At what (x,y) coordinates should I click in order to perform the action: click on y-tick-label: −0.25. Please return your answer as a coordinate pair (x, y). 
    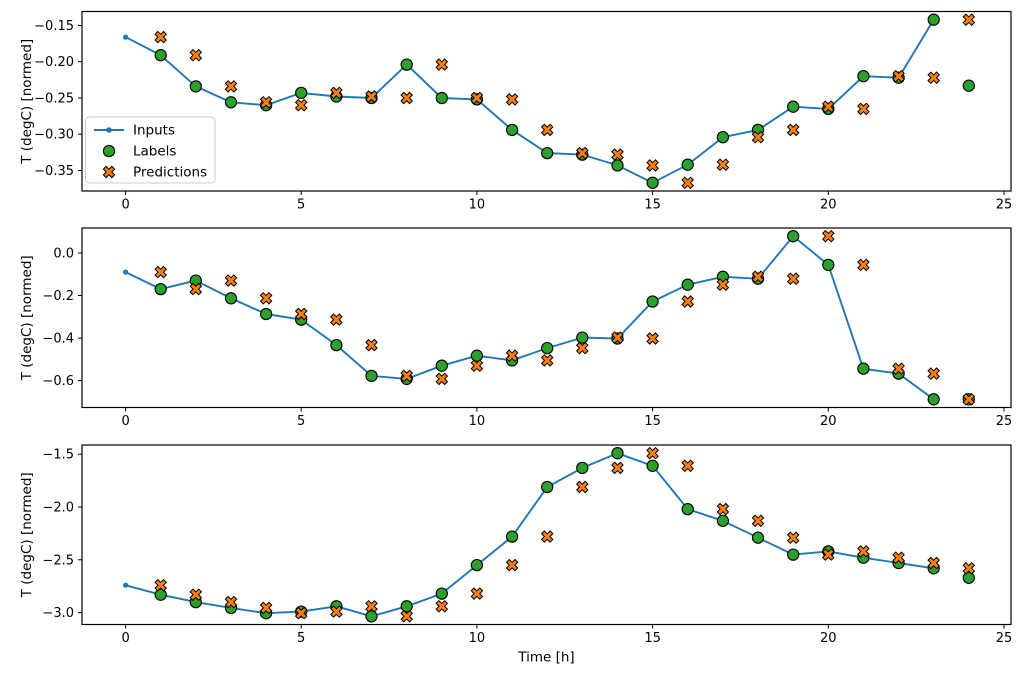
    Looking at the image, I should click on (54, 99).